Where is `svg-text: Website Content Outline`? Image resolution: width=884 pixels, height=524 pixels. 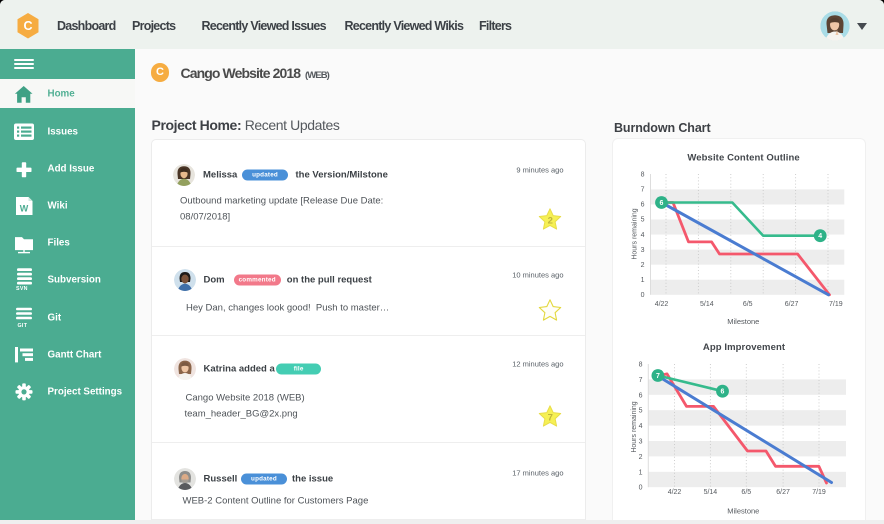
svg-text: Website Content Outline is located at coordinates (743, 157).